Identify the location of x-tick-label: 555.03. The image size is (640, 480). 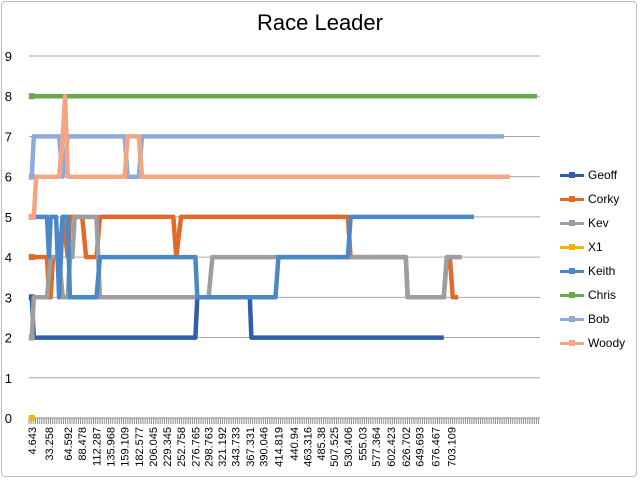
(364, 444).